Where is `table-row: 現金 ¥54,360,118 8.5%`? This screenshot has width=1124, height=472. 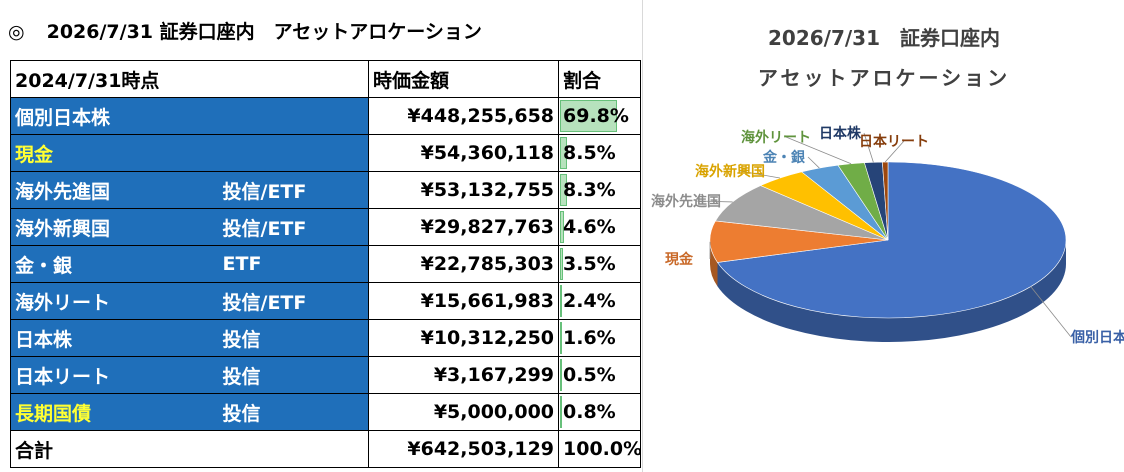
table-row: 現金 ¥54,360,118 8.5% is located at coordinates (326, 153).